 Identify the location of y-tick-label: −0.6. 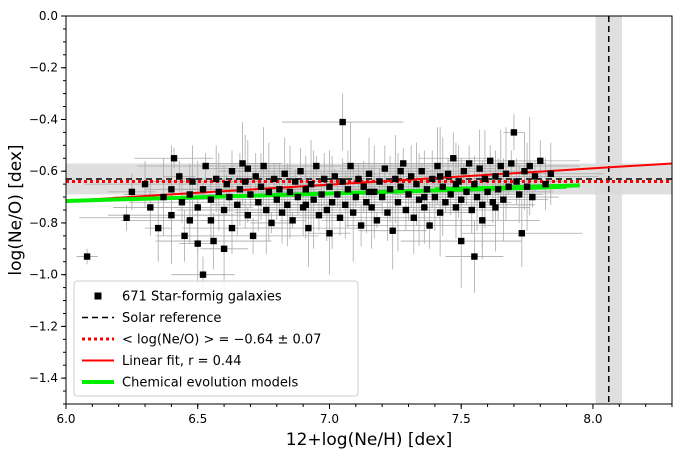
(43, 171).